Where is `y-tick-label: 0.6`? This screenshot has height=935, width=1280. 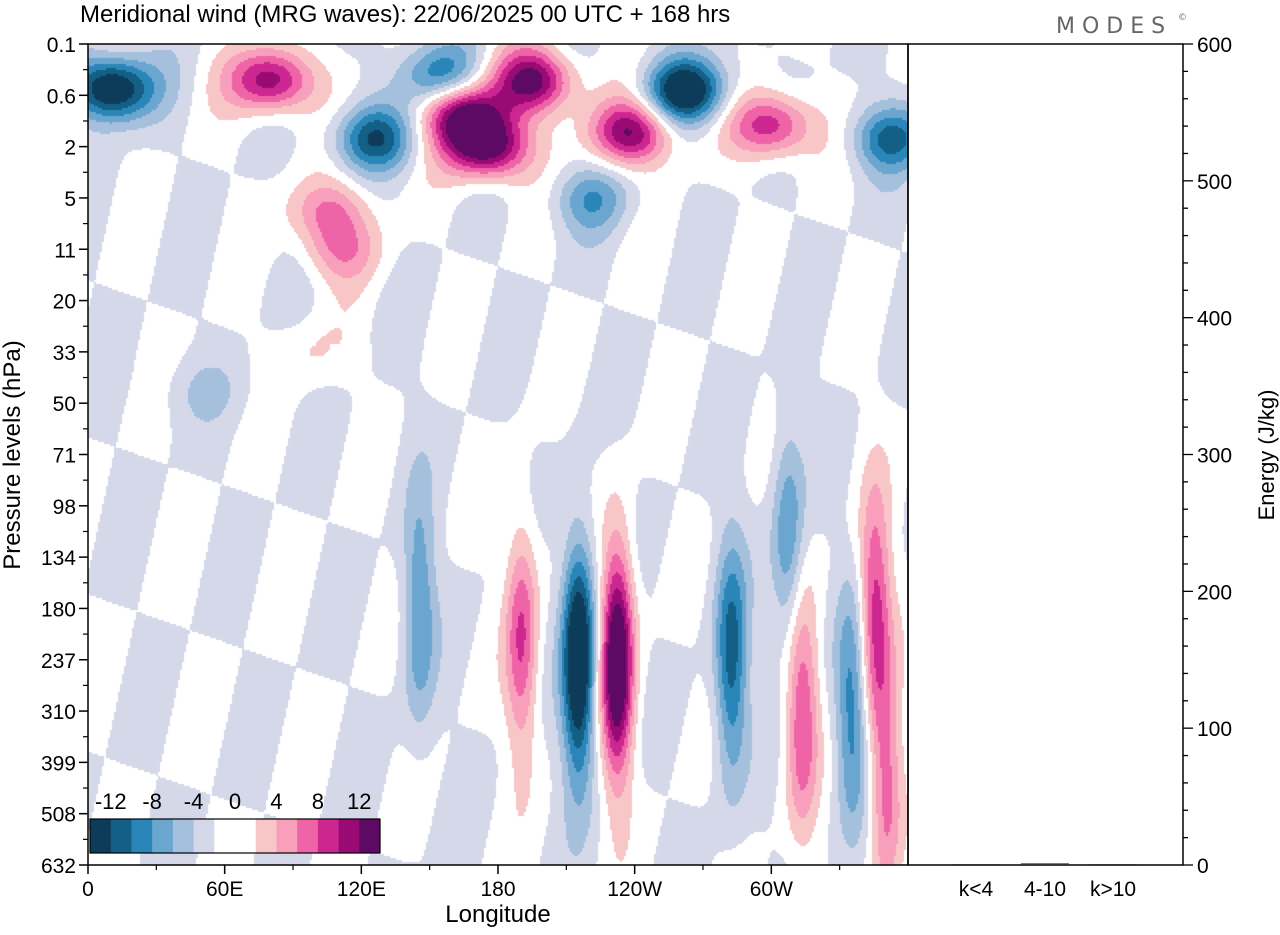
y-tick-label: 0.6 is located at coordinates (61, 96).